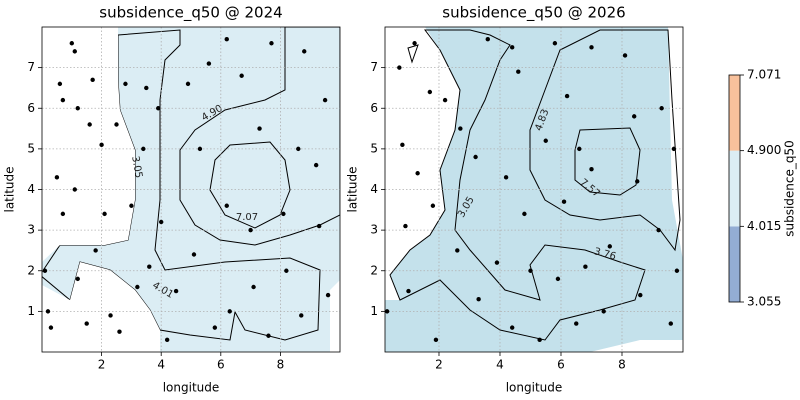  I want to click on y-tick-label: 4, so click(374, 189).